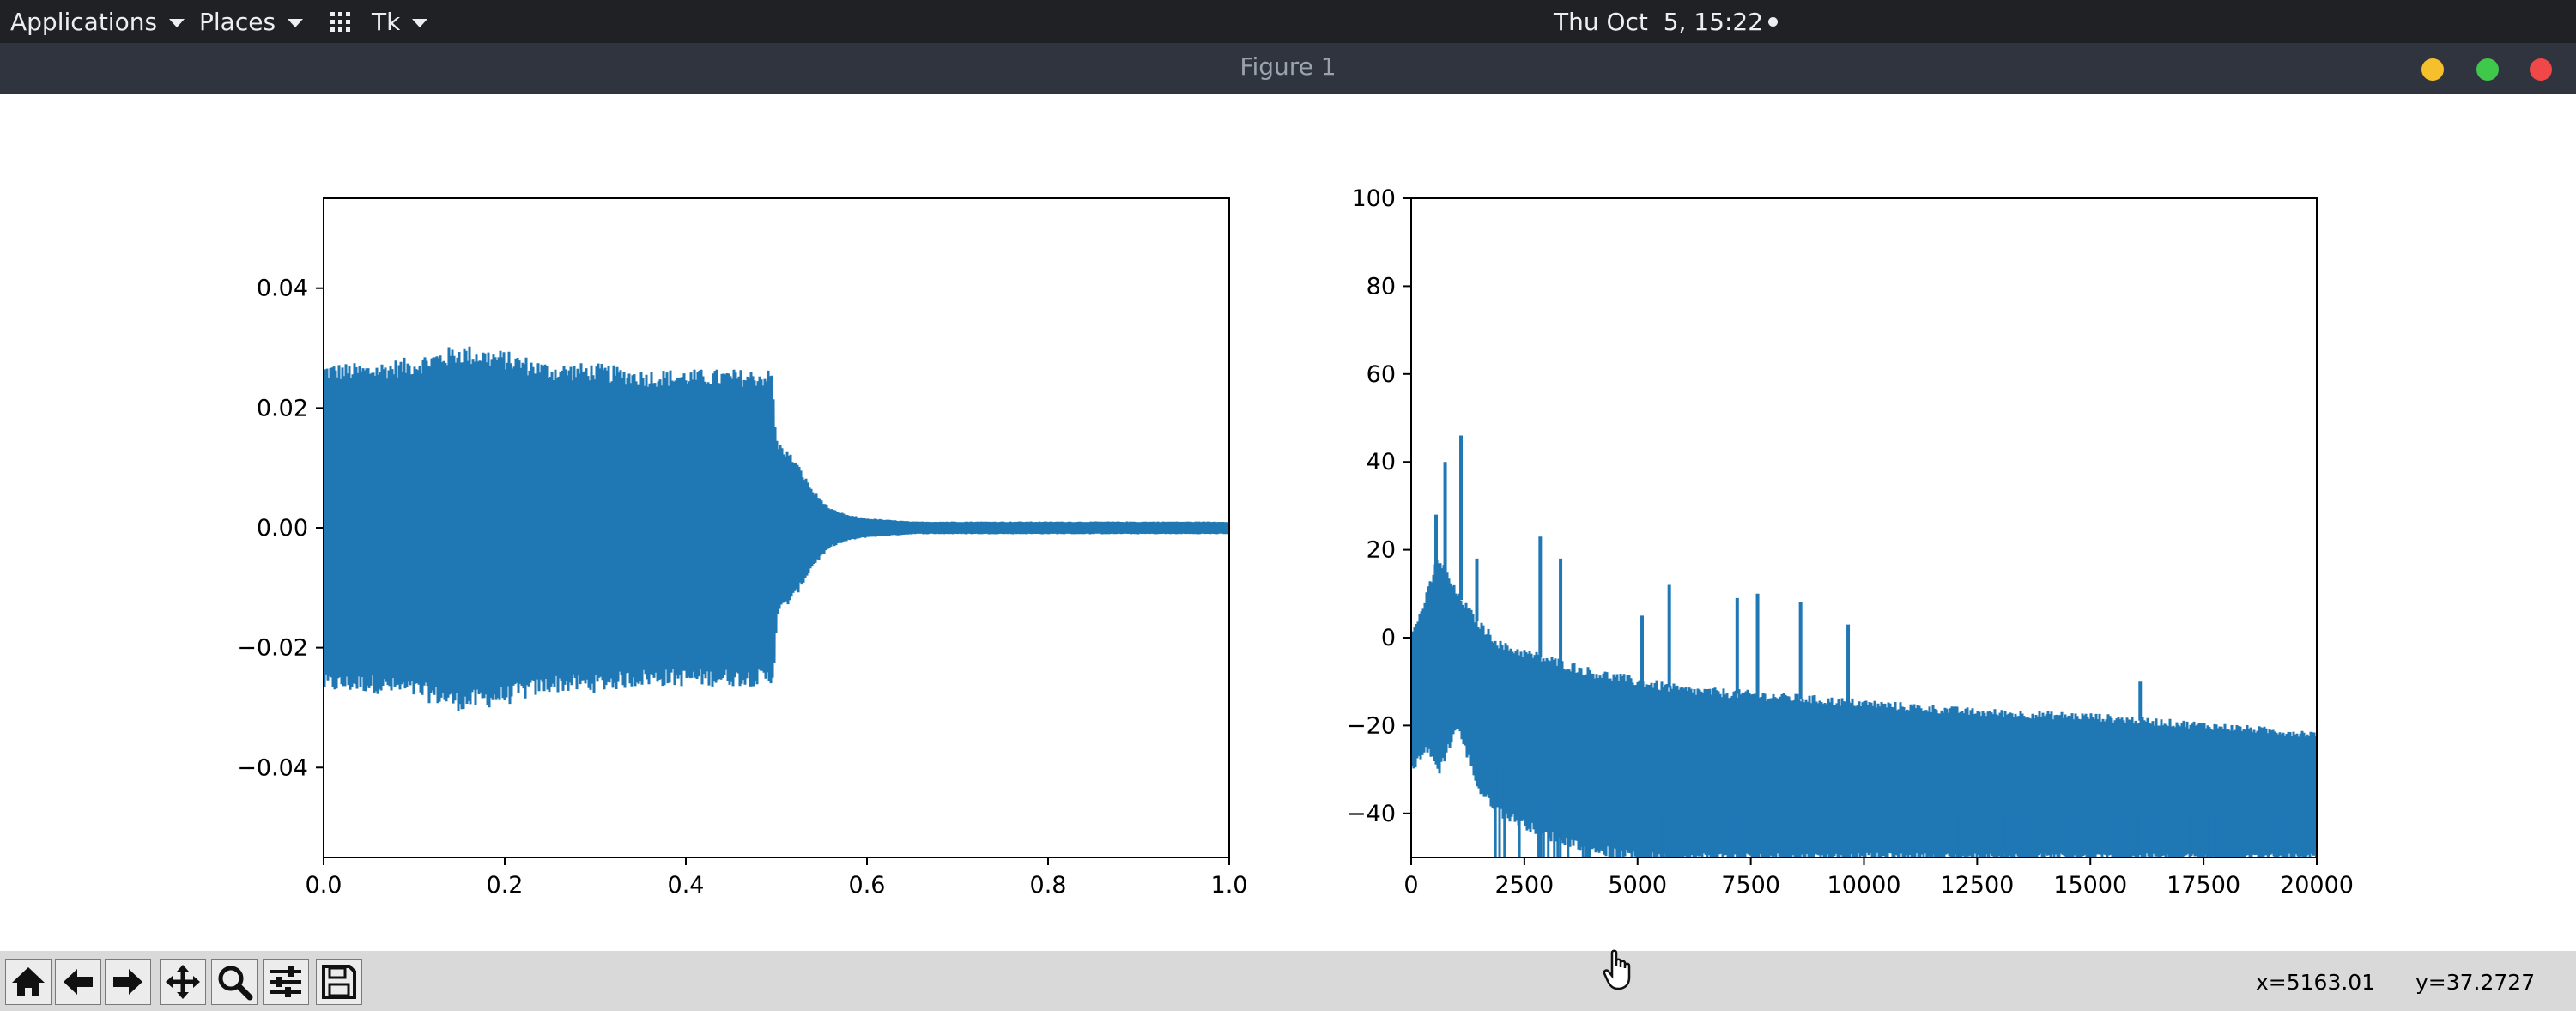 The width and height of the screenshot is (2576, 1011). Describe the element at coordinates (272, 648) in the screenshot. I see `y-tick-label: −0.02` at that location.